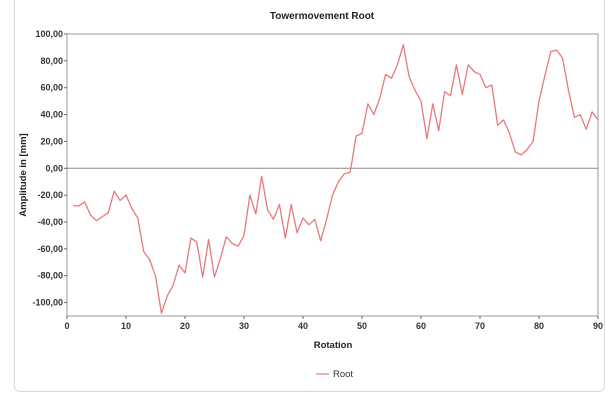 The height and width of the screenshot is (395, 605). What do you see at coordinates (362, 326) in the screenshot?
I see `x-tick-label: 50` at bounding box center [362, 326].